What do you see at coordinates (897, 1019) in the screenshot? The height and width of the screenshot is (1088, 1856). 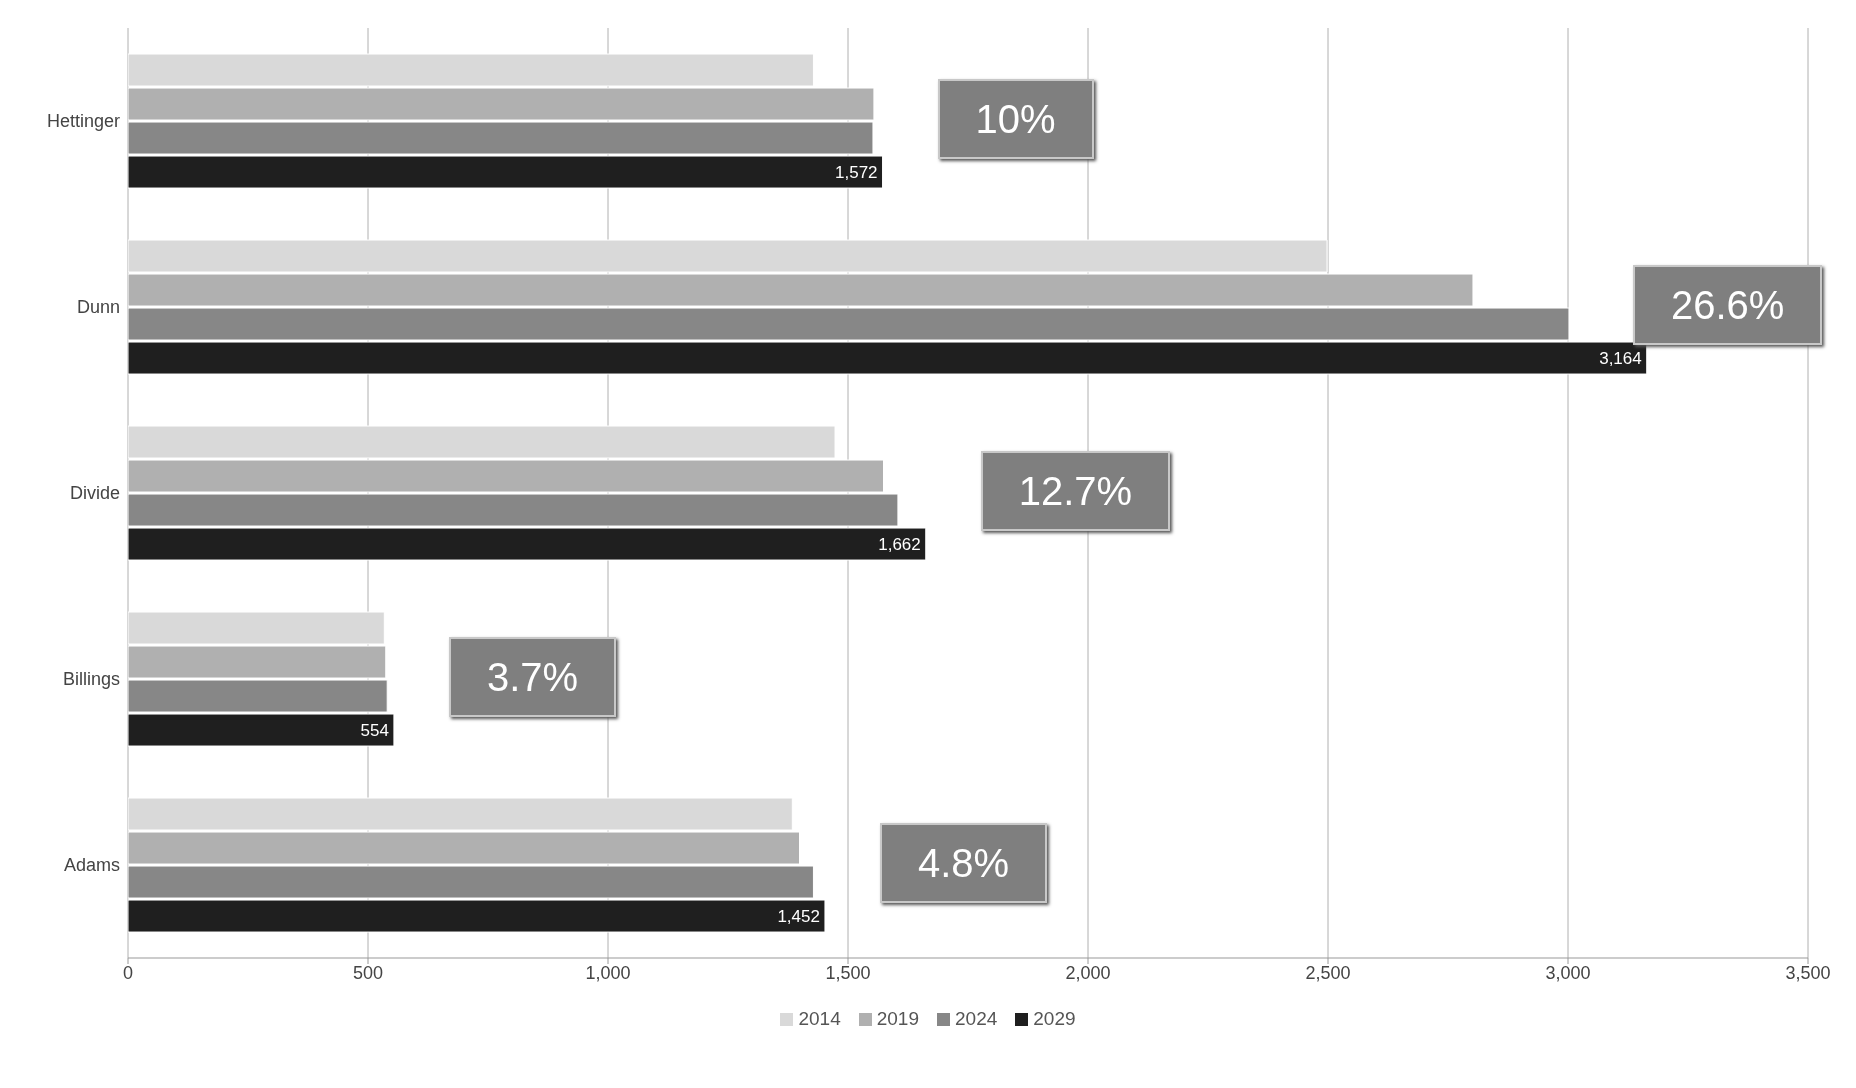 I see `legend-label: 2019` at bounding box center [897, 1019].